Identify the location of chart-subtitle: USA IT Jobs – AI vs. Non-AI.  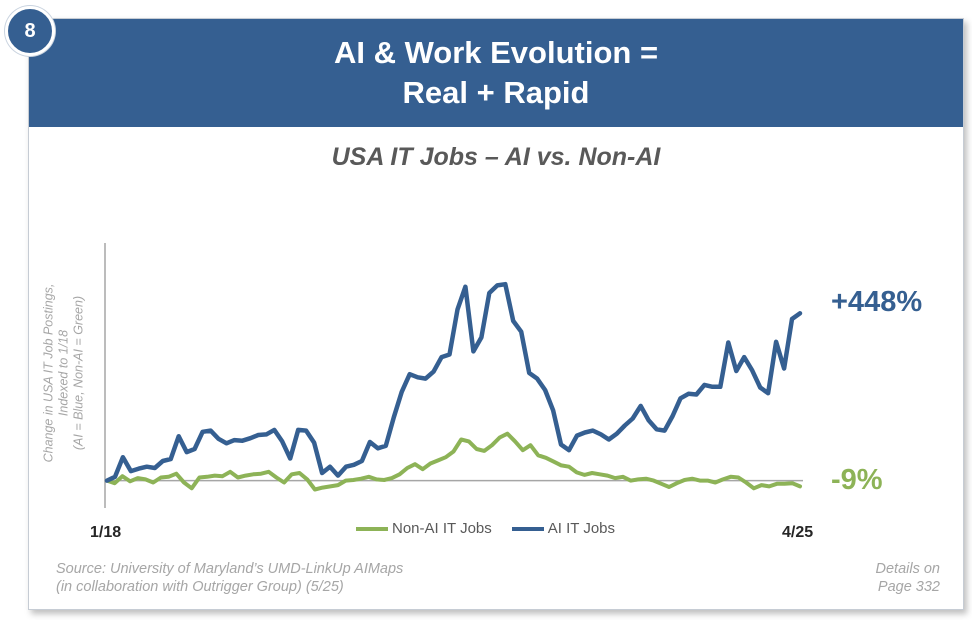
(496, 157).